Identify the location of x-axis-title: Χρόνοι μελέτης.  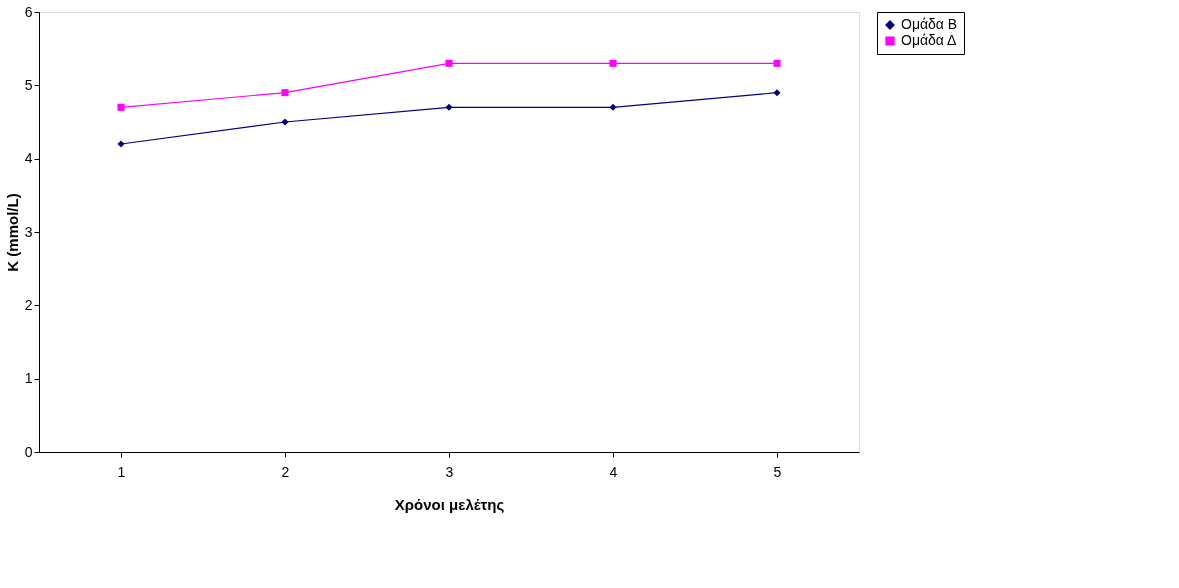
(449, 504).